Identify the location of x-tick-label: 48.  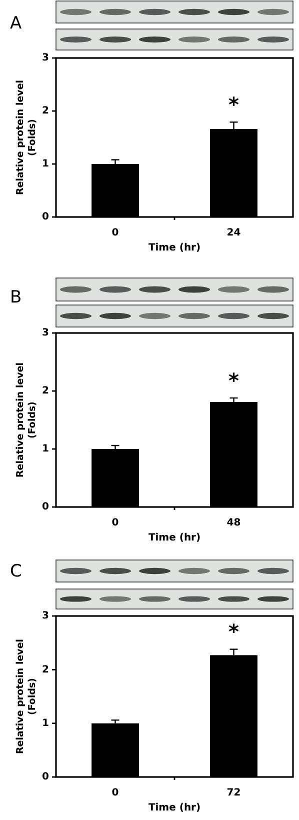
(233, 523).